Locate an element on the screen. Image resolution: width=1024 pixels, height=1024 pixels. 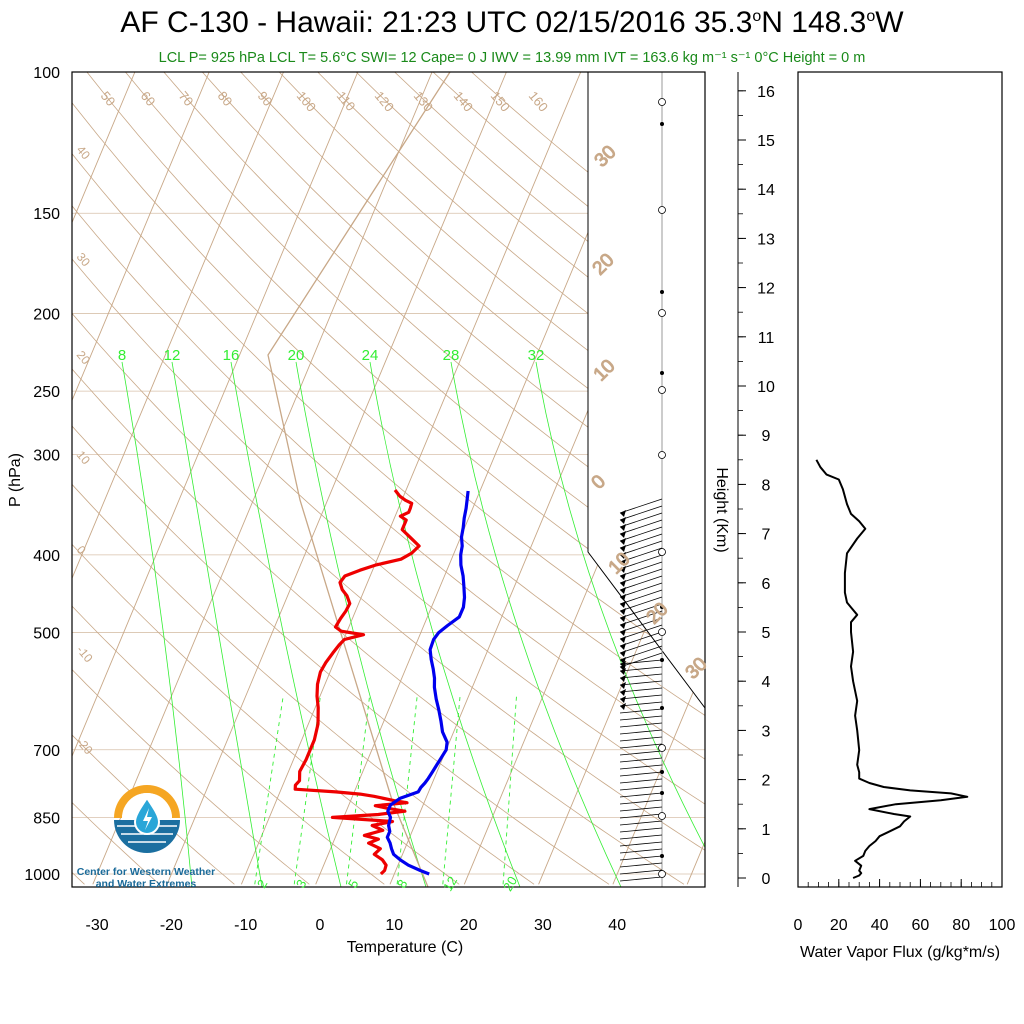
temperature-tick-label: 10 is located at coordinates (394, 925).